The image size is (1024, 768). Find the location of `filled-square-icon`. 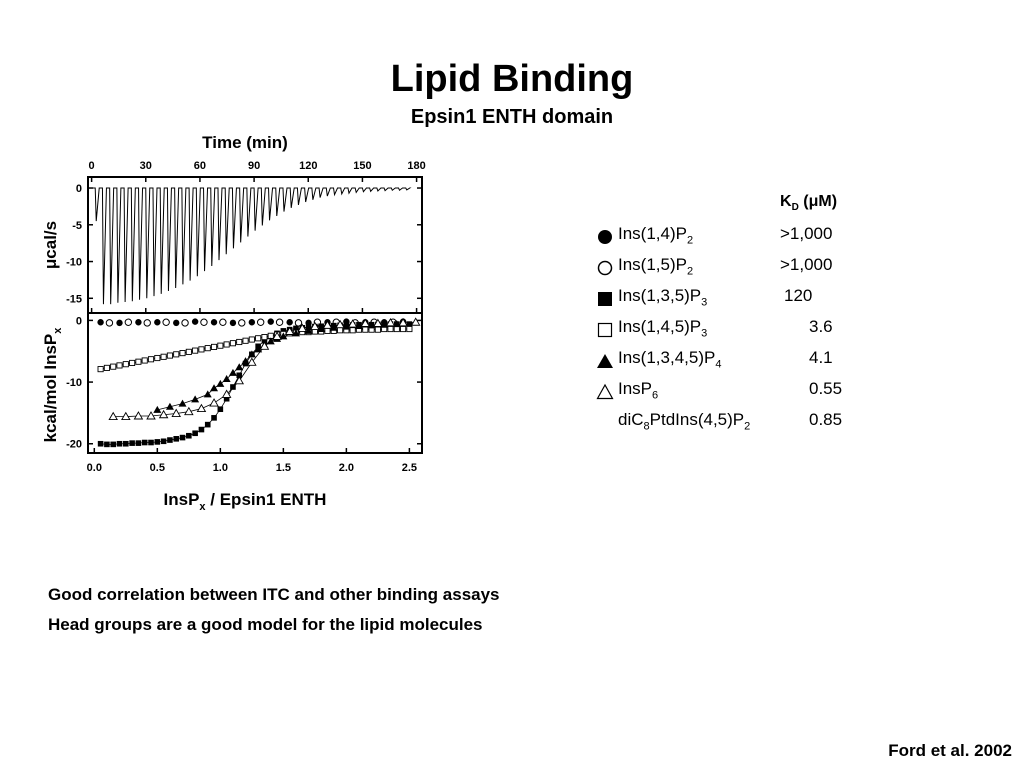

filled-square-icon is located at coordinates (605, 299).